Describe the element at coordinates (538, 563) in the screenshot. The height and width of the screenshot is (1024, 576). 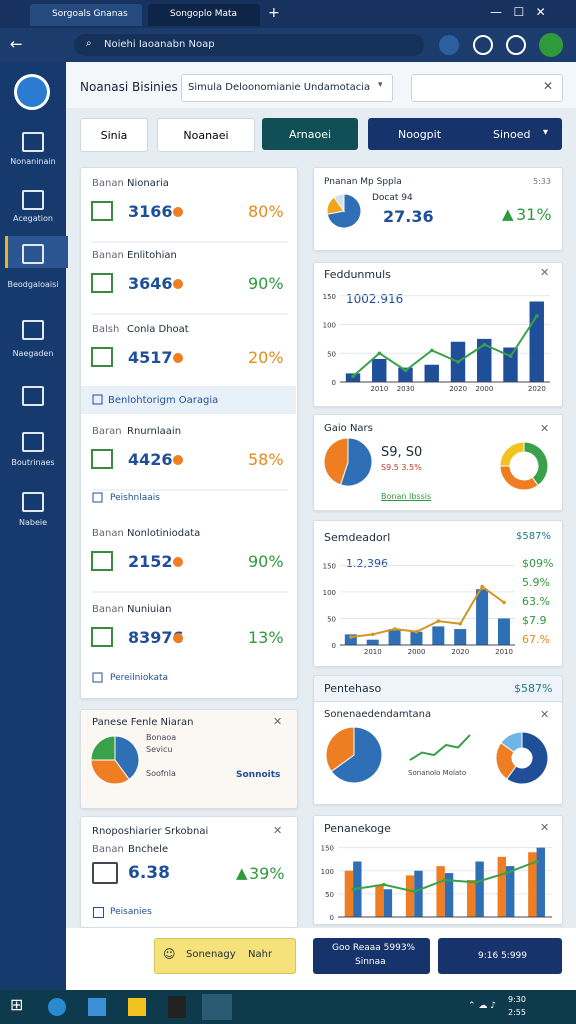
I see `side-label: $09%` at that location.